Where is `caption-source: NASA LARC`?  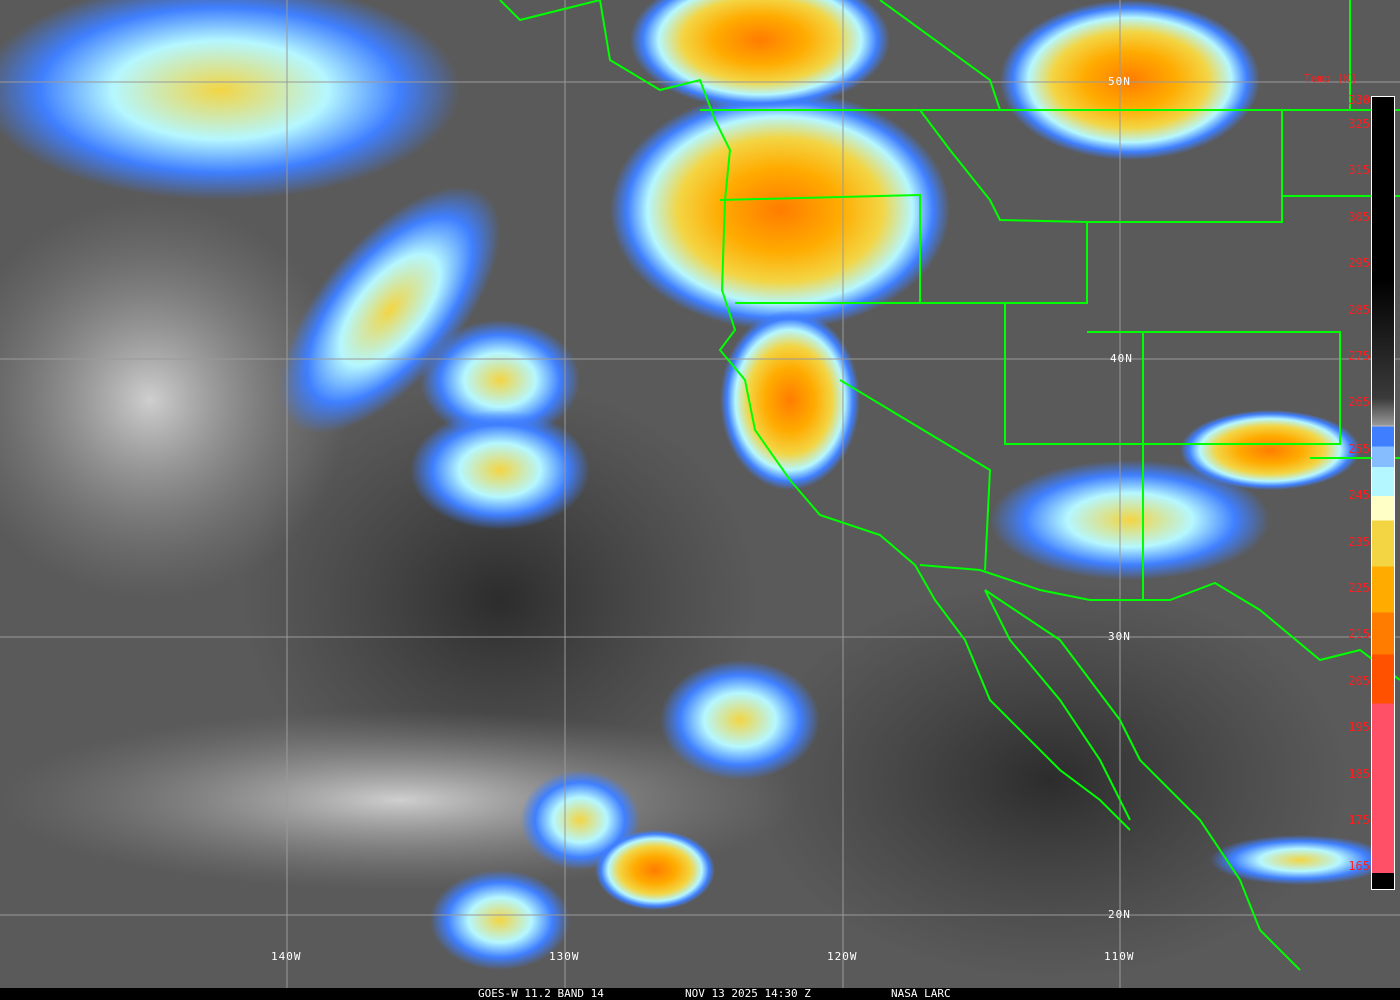
caption-source: NASA LARC is located at coordinates (921, 993).